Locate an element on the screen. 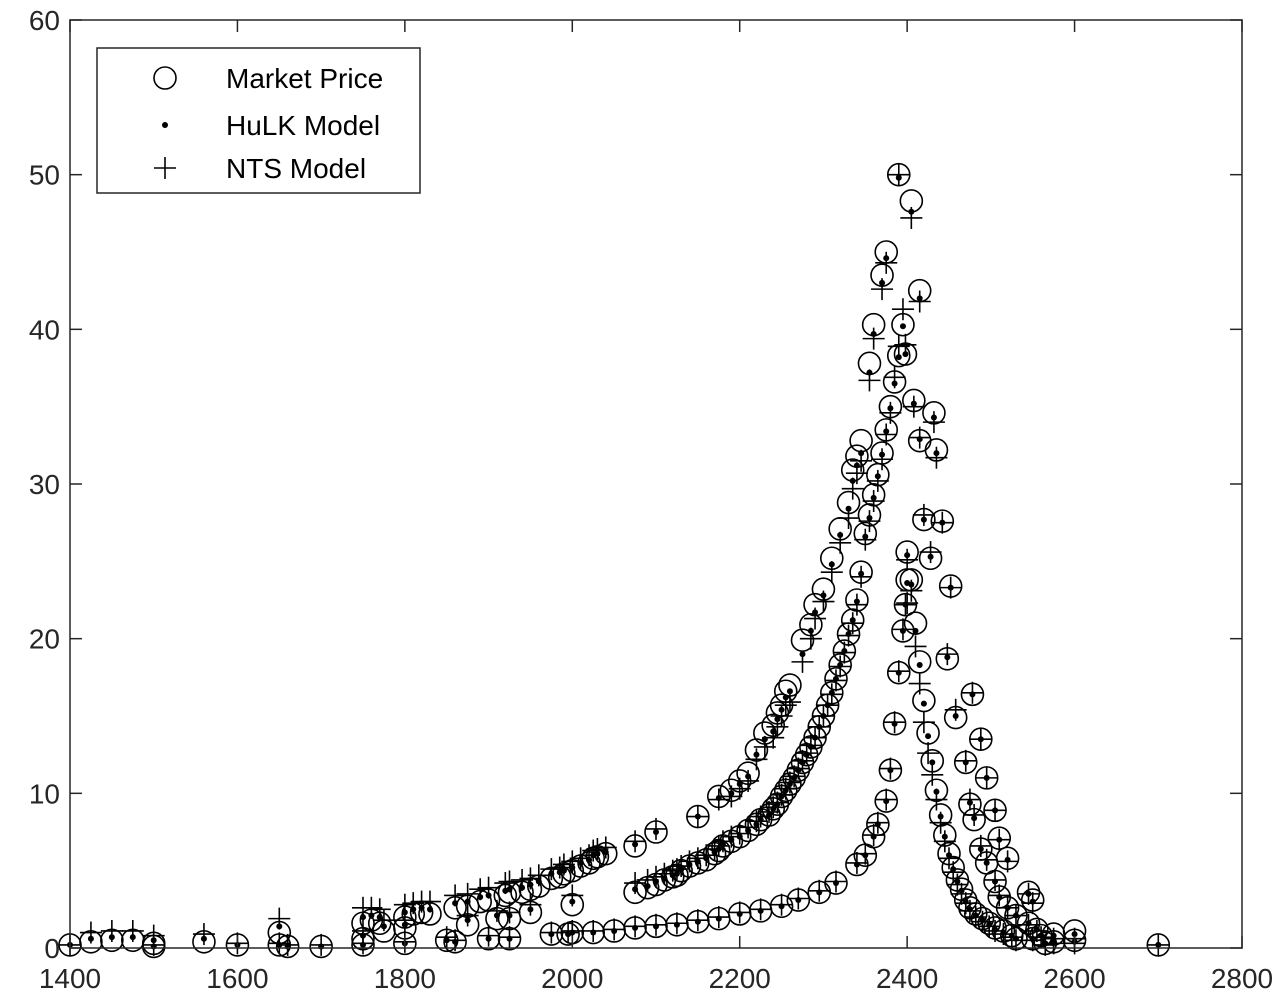  y-tick-label: 60 is located at coordinates (44, 20).